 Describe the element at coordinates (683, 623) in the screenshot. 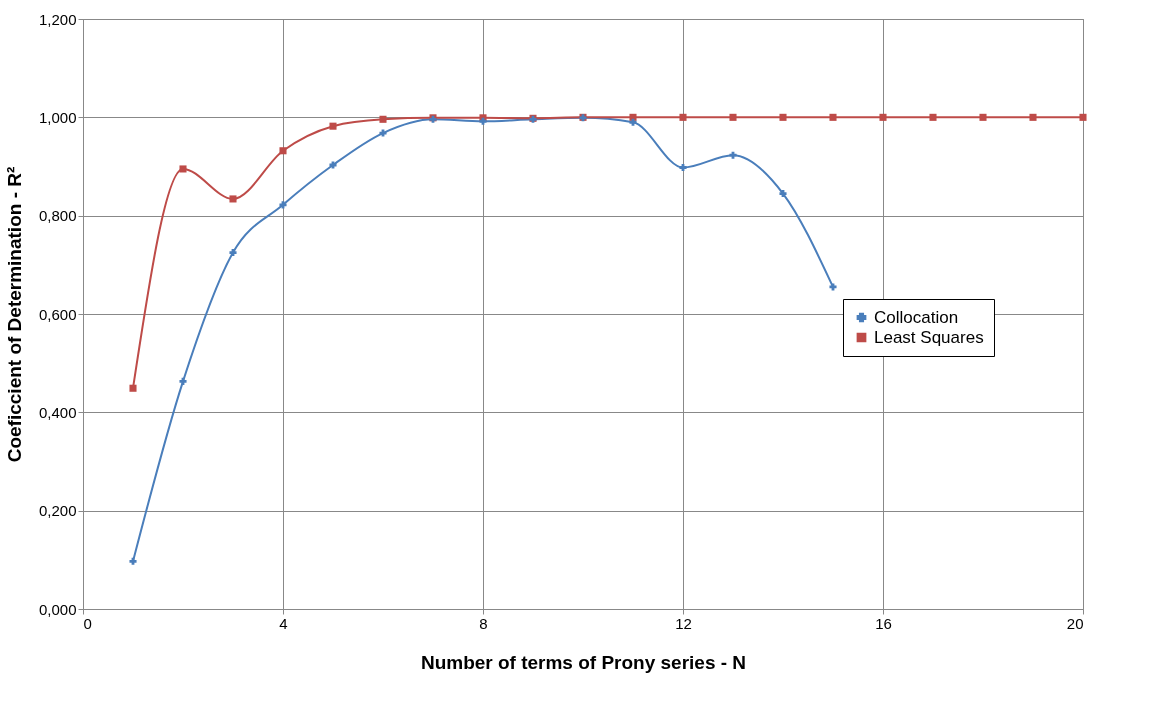

I see `x-tick-label: 12` at that location.